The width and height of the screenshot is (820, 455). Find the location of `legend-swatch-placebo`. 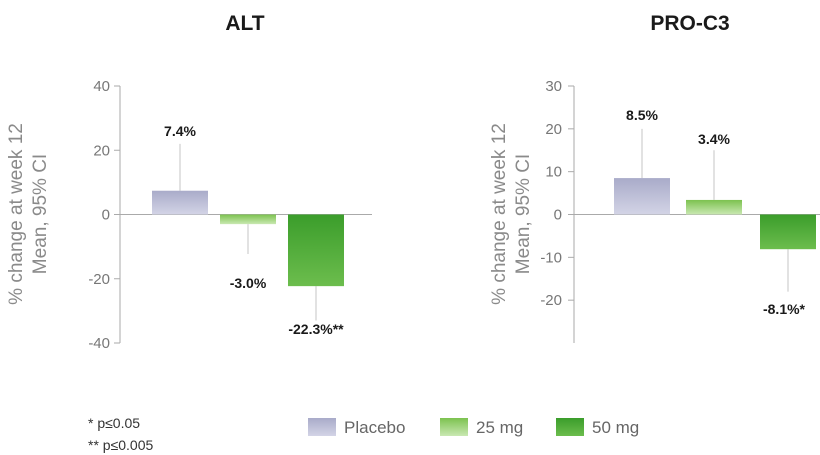

legend-swatch-placebo is located at coordinates (322, 427).